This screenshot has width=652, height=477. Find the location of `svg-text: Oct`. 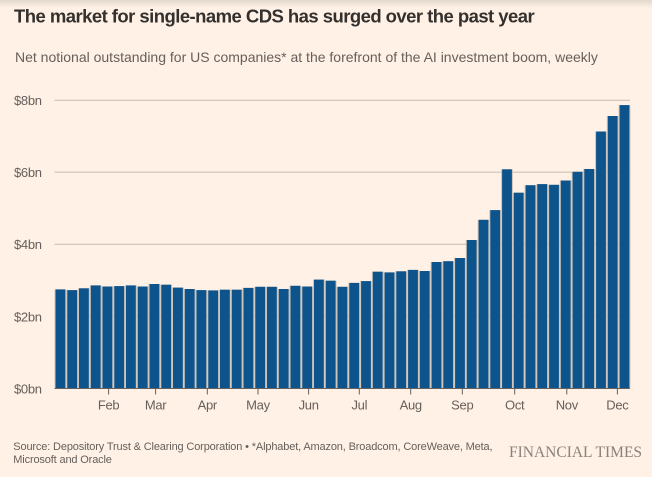

svg-text: Oct is located at coordinates (515, 404).